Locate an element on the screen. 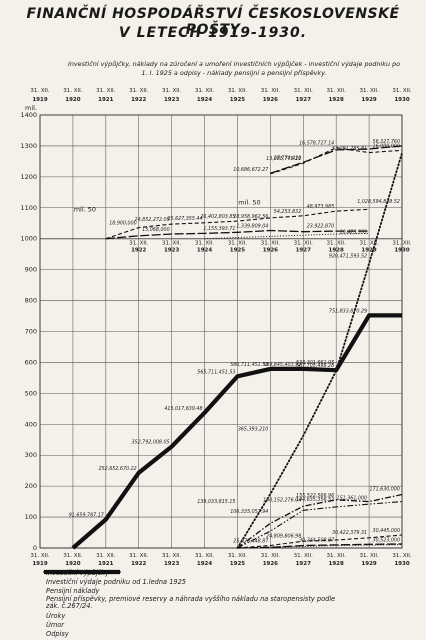 Image resolution: width=426 pixels, height=640 pixels. upper-inset-series-0-data-label: 10,686,672.27 is located at coordinates (250, 170).